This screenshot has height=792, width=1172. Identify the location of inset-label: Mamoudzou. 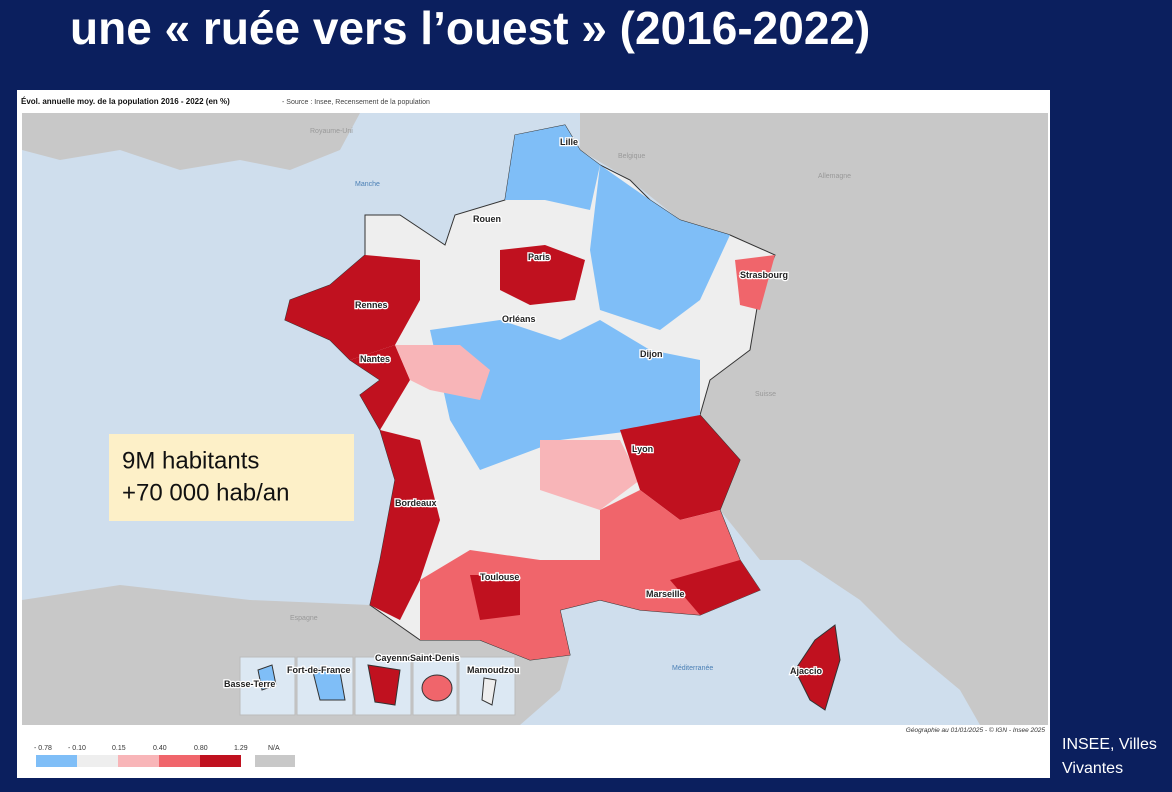
(493, 670).